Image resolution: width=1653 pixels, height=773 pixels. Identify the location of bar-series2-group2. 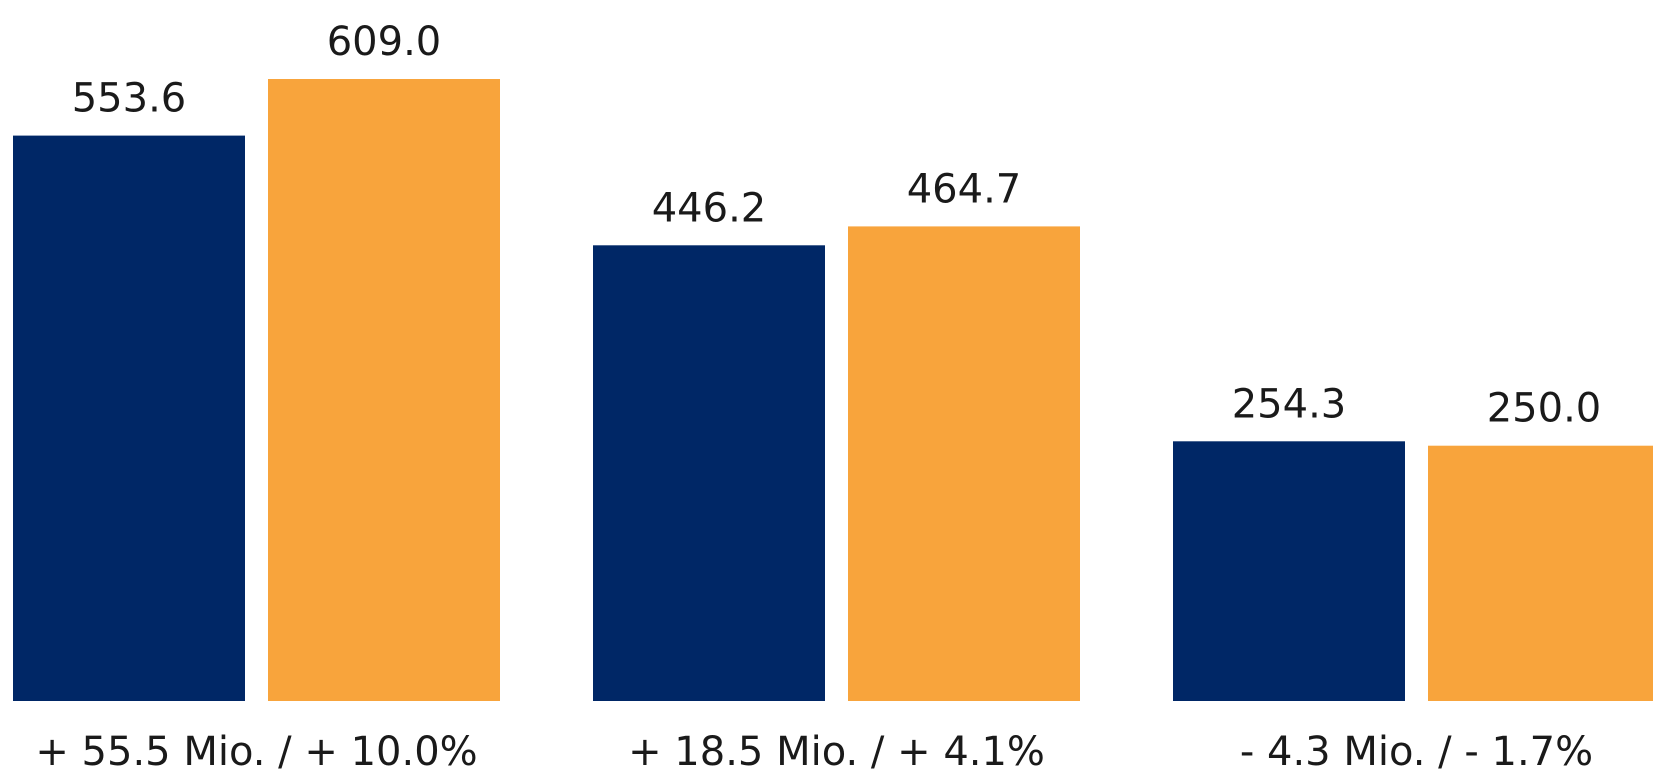
(964, 463).